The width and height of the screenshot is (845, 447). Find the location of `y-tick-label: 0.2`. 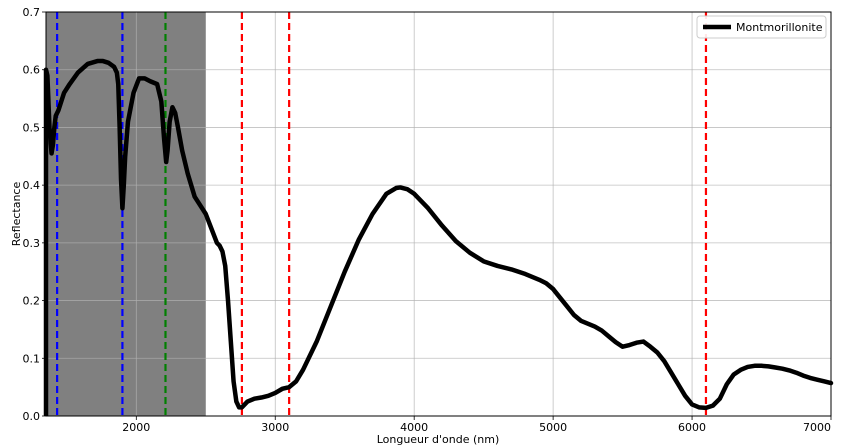

y-tick-label: 0.2 is located at coordinates (32, 301).